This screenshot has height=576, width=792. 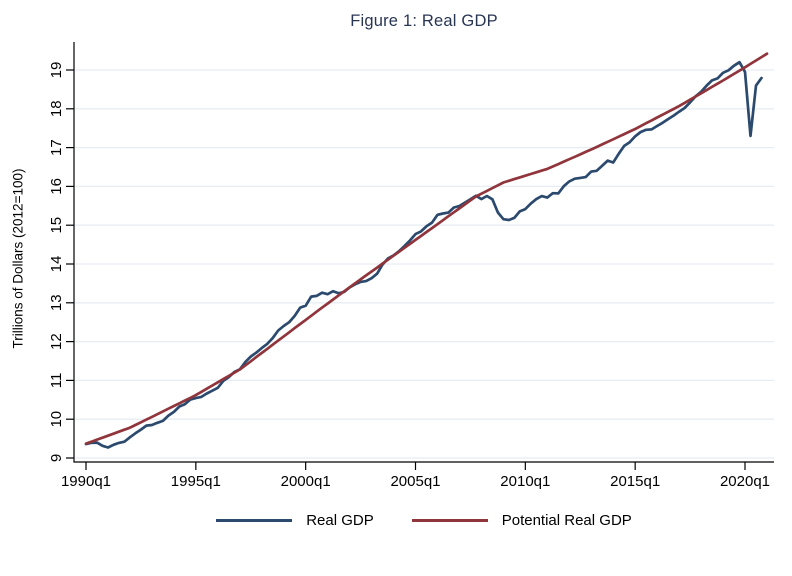 What do you see at coordinates (56, 264) in the screenshot?
I see `y-tick-label-14: 14` at bounding box center [56, 264].